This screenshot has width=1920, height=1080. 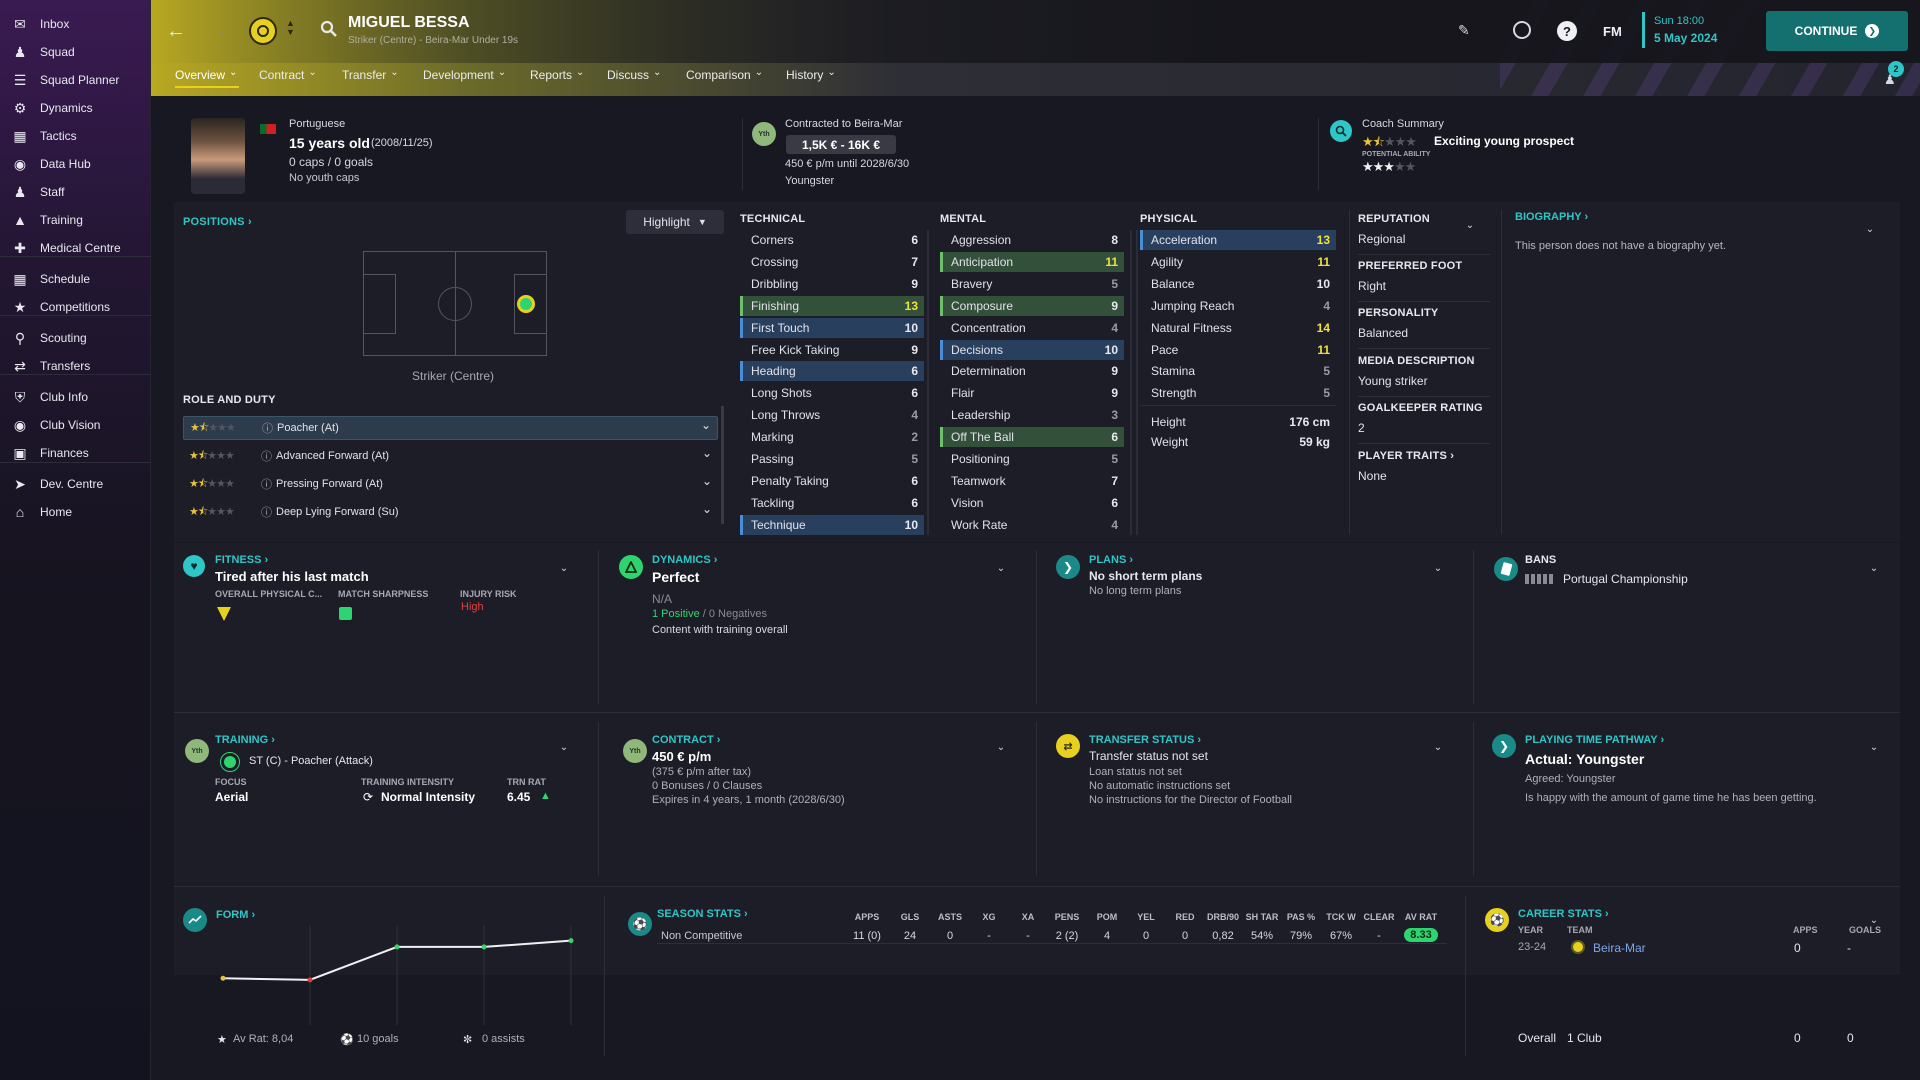 What do you see at coordinates (557, 74) in the screenshot?
I see `tab-reports: Reports ⌄` at bounding box center [557, 74].